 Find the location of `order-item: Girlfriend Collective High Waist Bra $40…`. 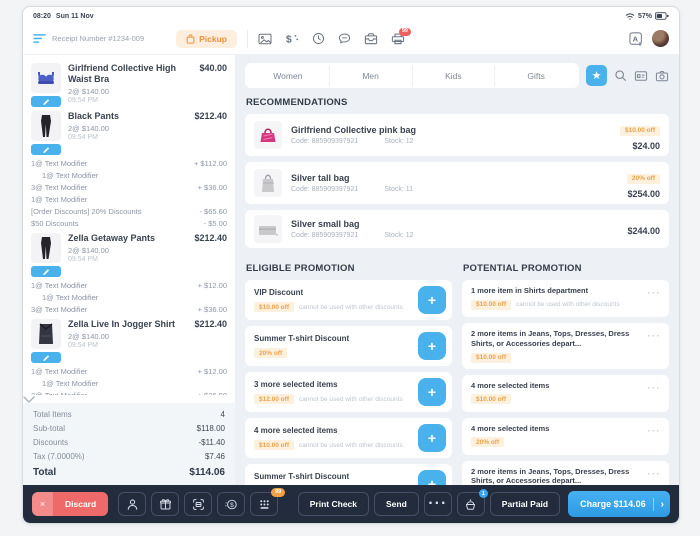

order-item: Girlfriend Collective High Waist Bra $40… is located at coordinates (129, 85).